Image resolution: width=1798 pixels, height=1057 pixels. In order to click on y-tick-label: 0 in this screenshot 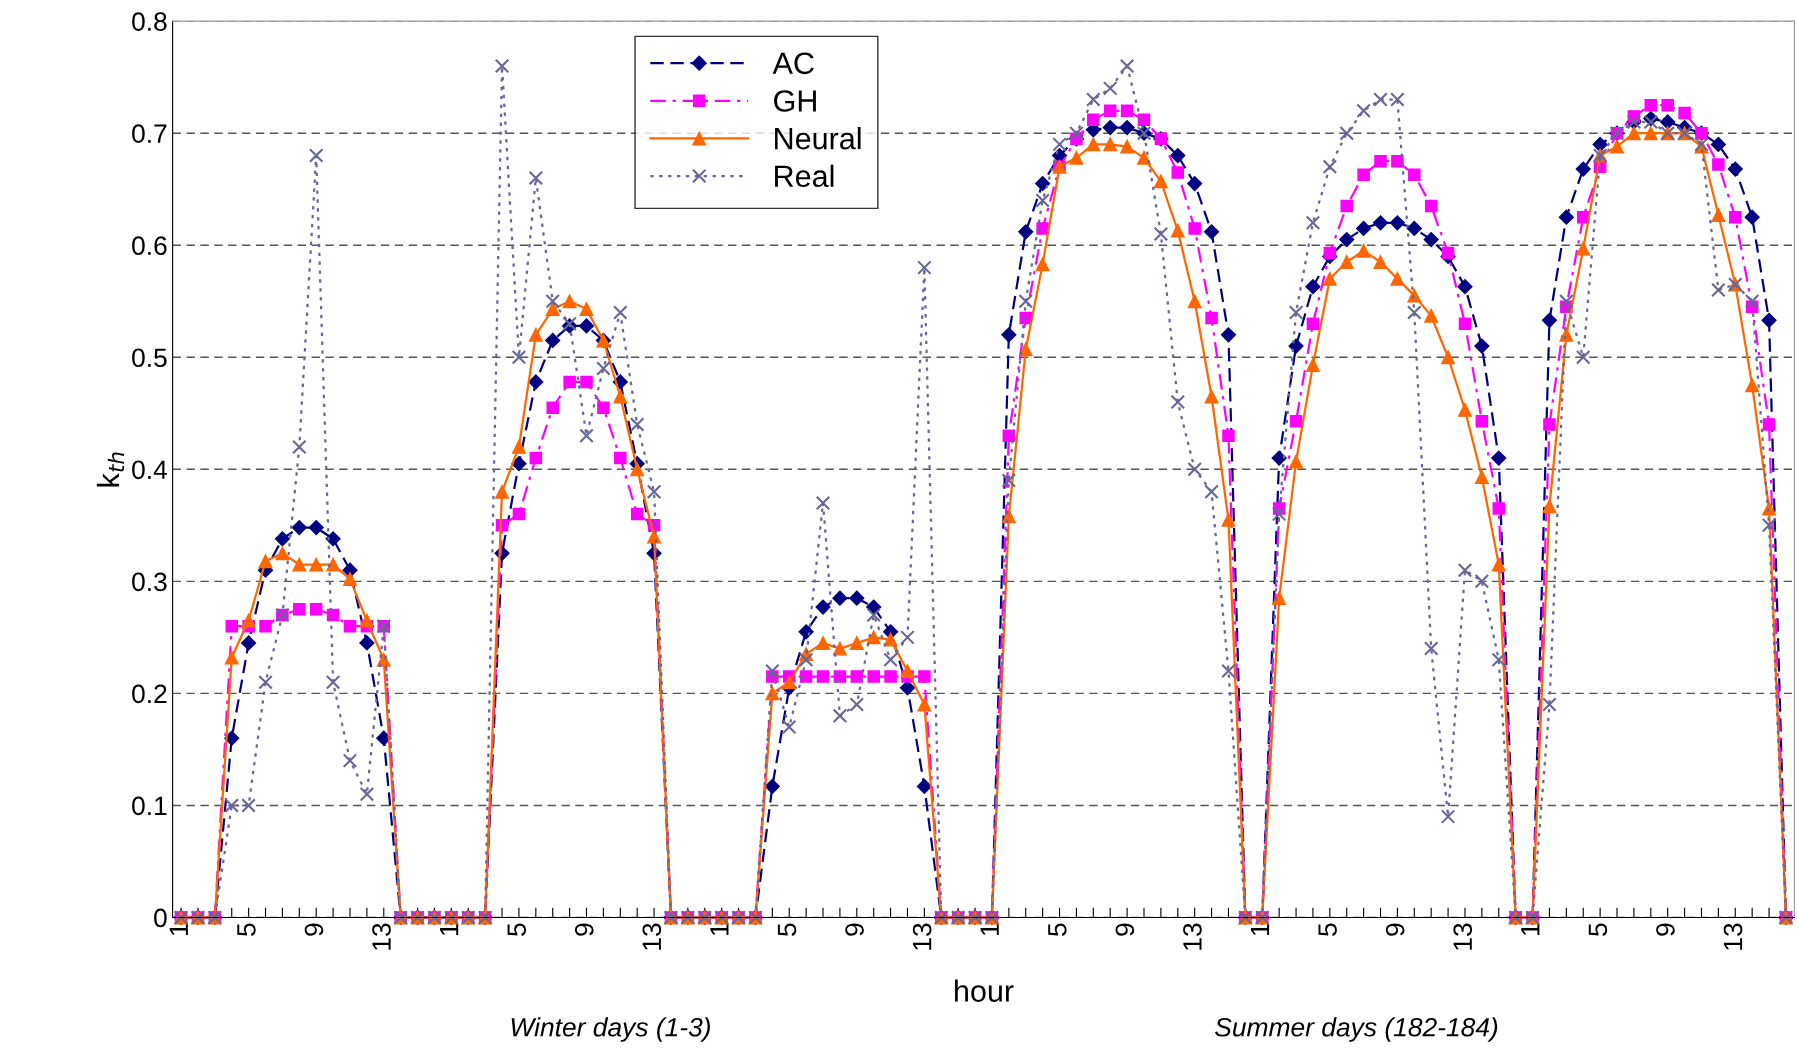, I will do `click(160, 918)`.